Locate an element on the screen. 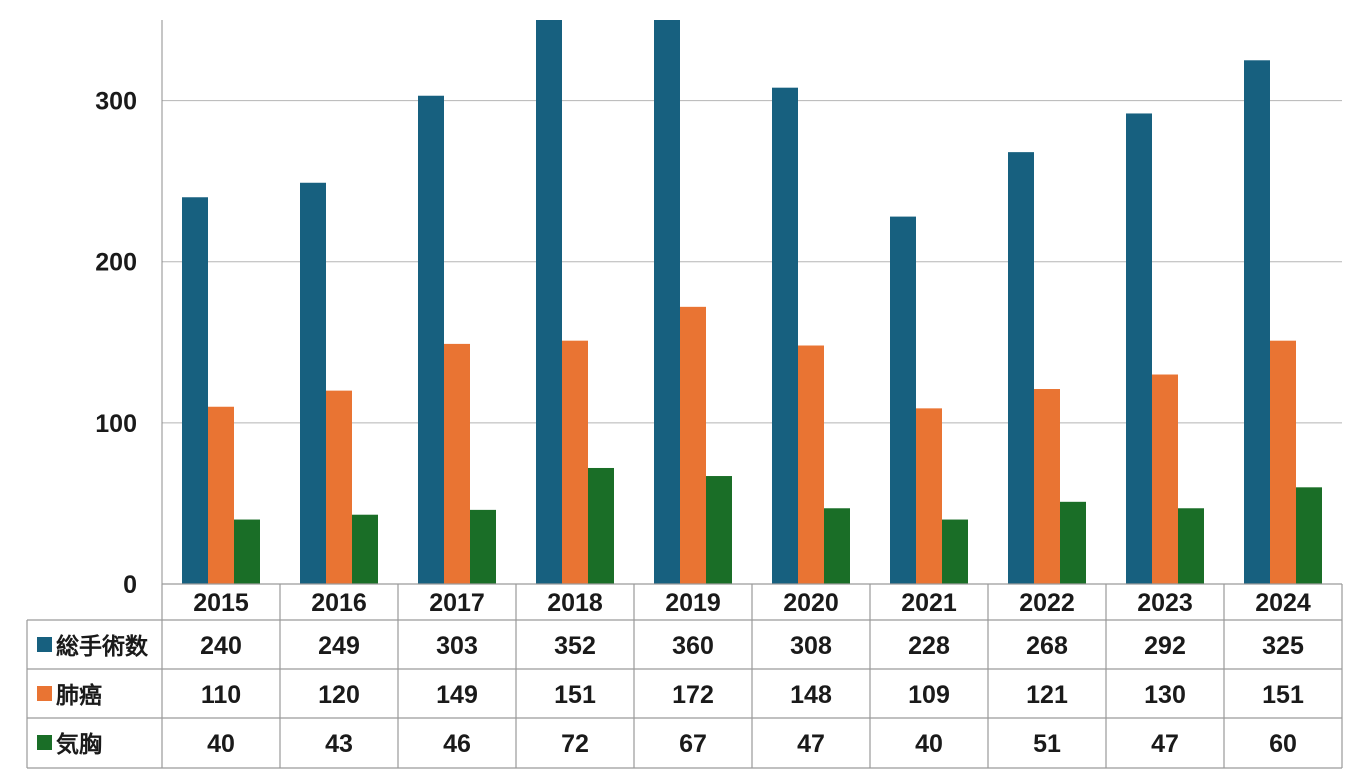 Image resolution: width=1360 pixels, height=777 pixels. y-tick-label: 100 is located at coordinates (116, 424).